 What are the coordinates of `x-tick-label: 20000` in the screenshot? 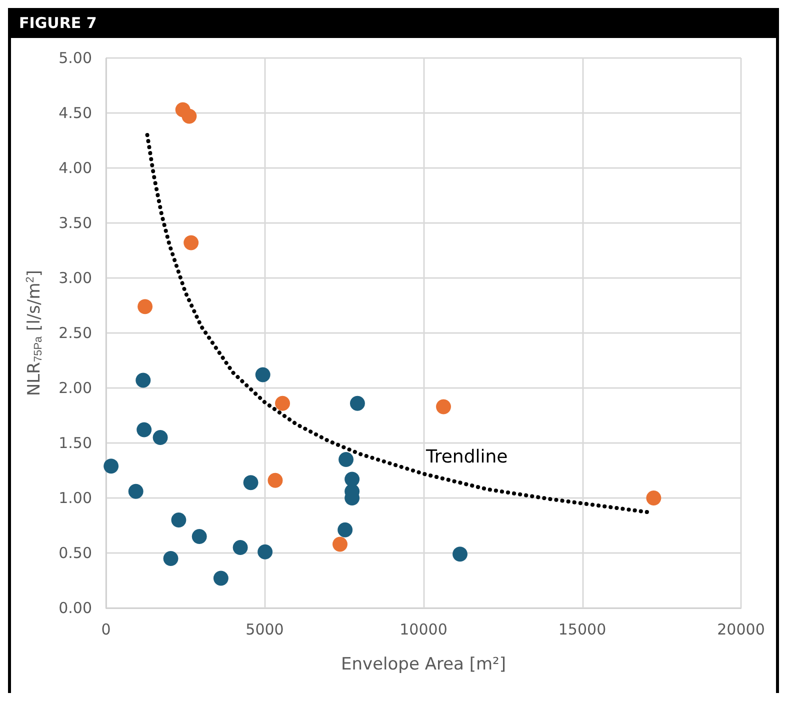 It's located at (741, 629).